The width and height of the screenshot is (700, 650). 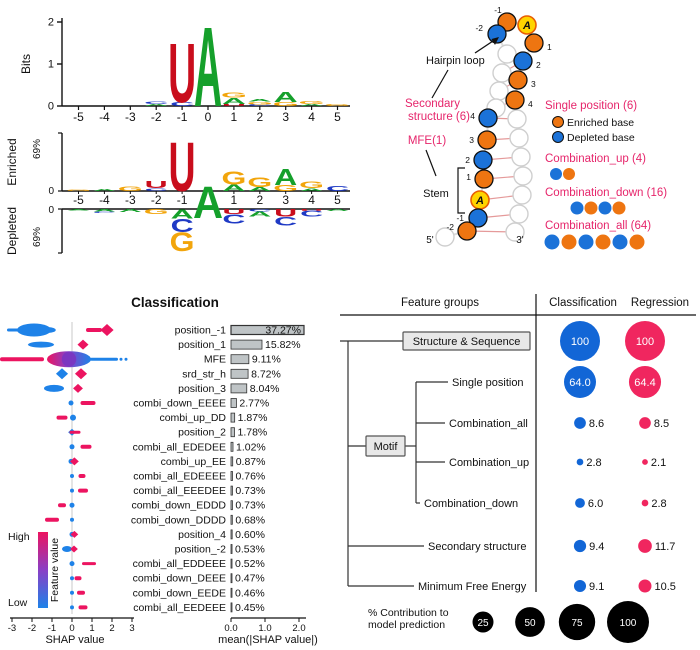 What do you see at coordinates (432, 104) in the screenshot?
I see `secondary-structure-label: Secondary` at bounding box center [432, 104].